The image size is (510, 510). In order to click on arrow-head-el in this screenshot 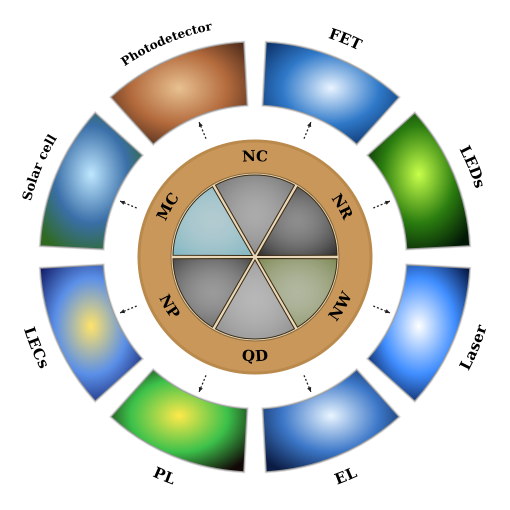, I will do `click(309, 389)`.